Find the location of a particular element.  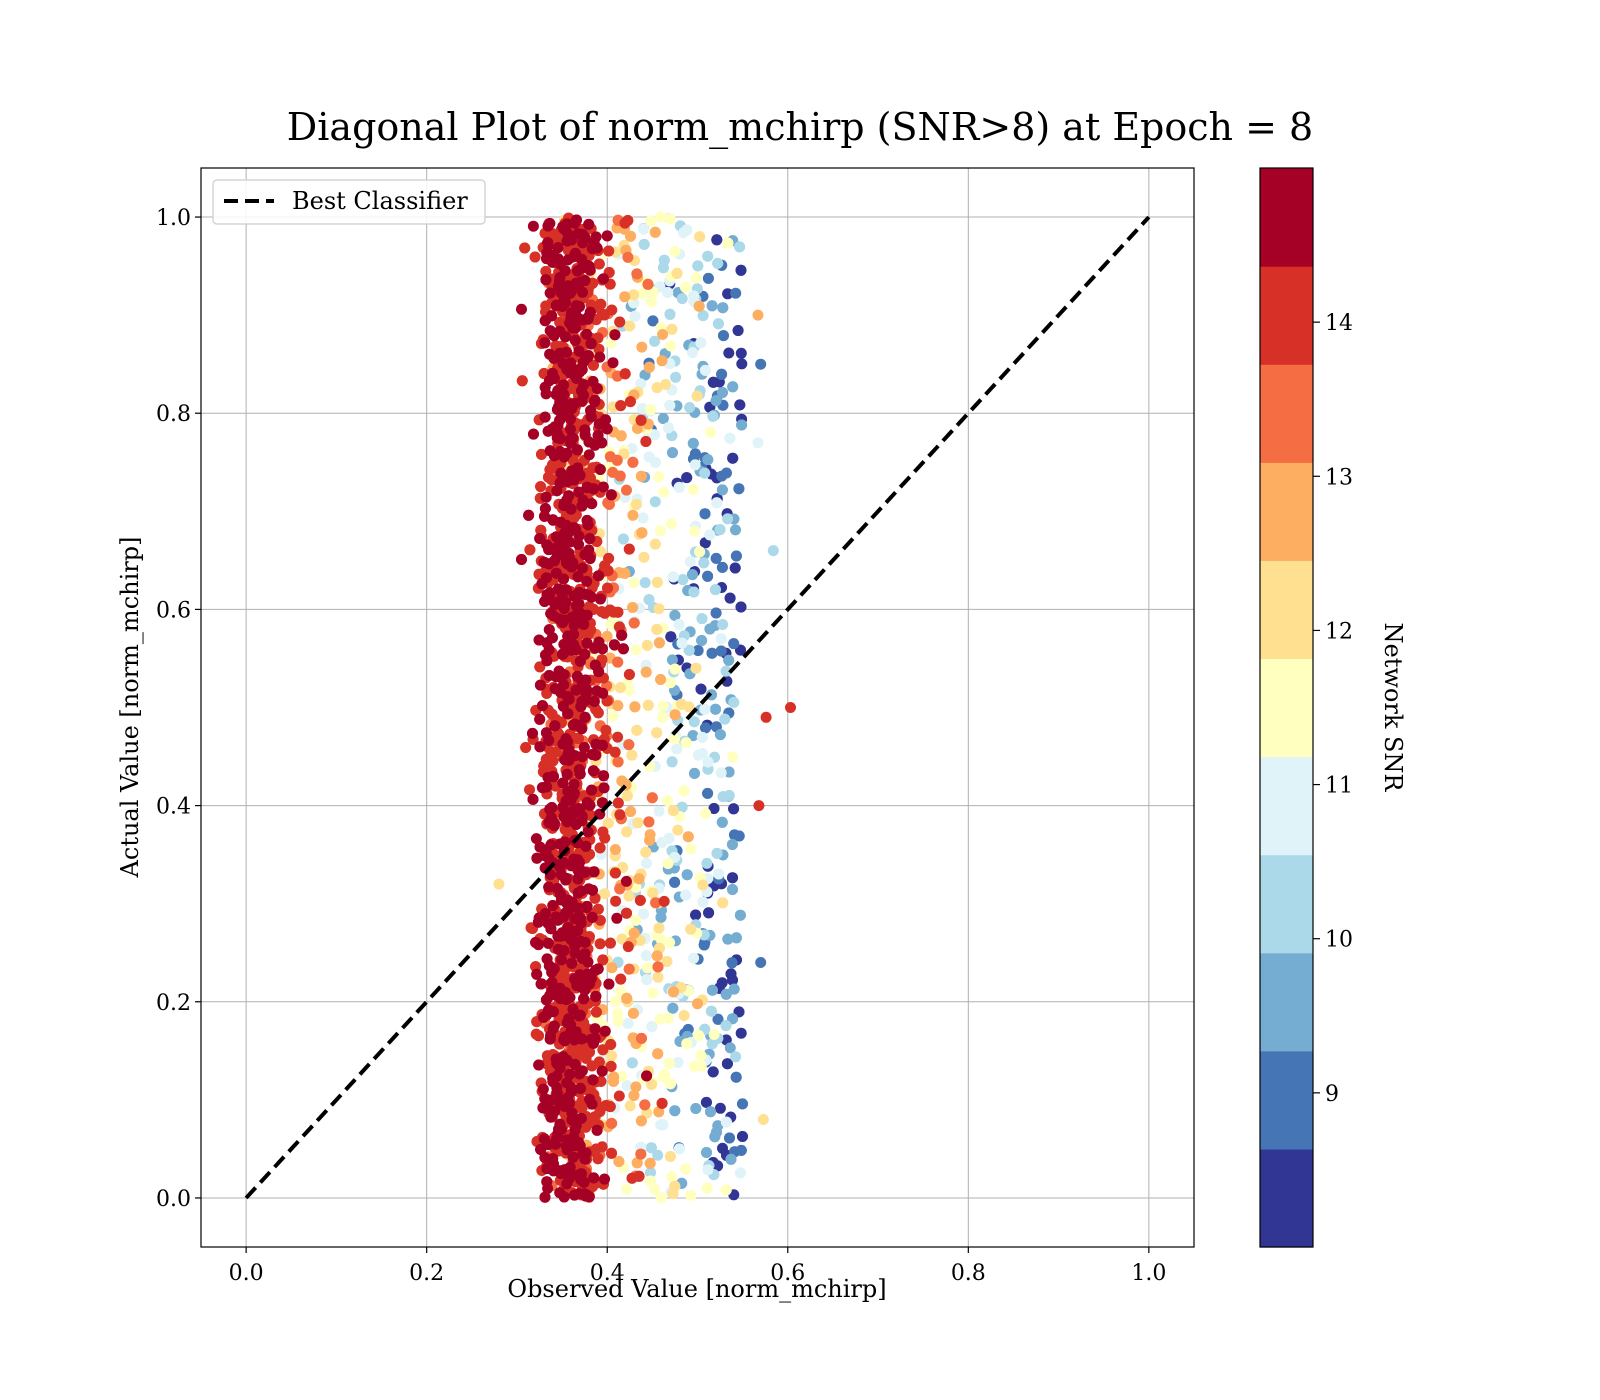

y-tick-label: 0.2 is located at coordinates (173, 1003).